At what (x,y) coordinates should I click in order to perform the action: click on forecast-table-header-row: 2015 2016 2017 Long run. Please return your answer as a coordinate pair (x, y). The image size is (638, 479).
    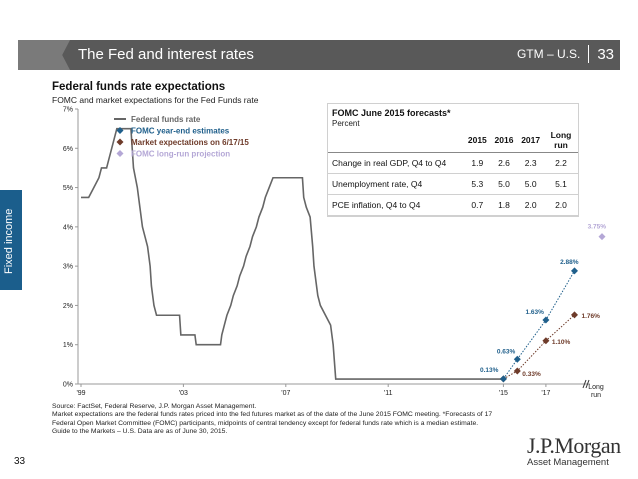
    Looking at the image, I should click on (453, 140).